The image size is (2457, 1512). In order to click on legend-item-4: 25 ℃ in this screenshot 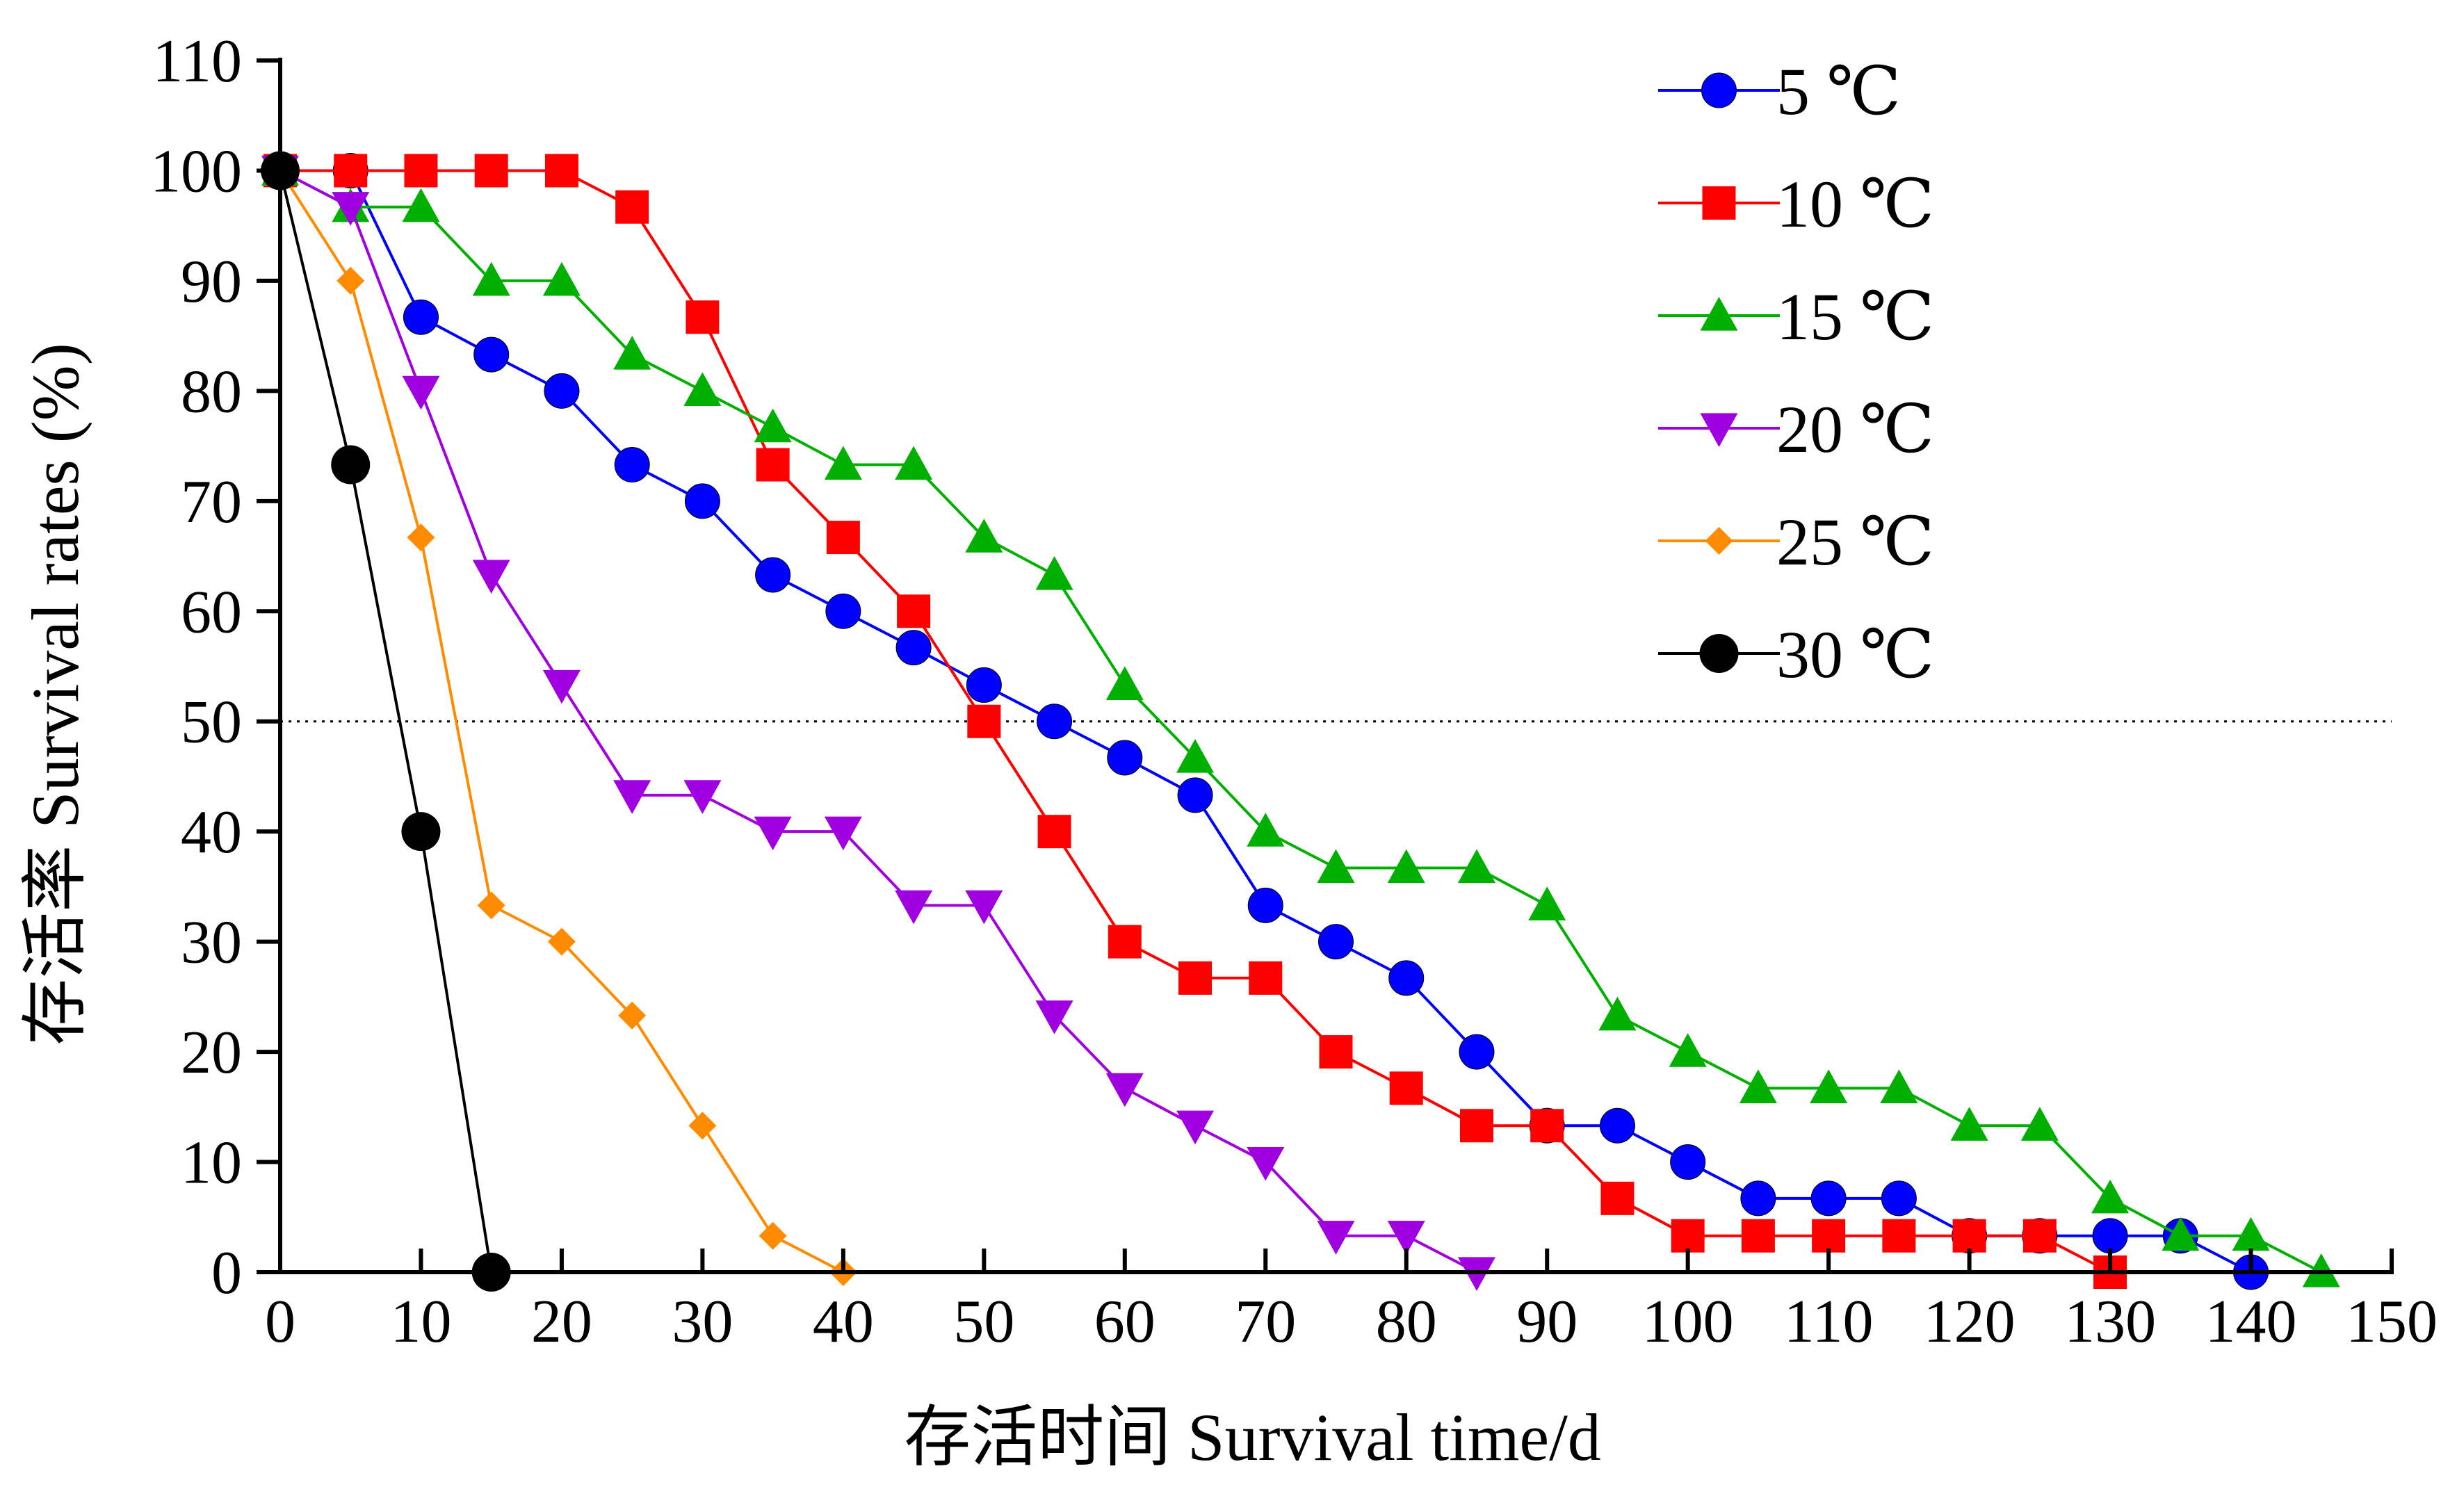, I will do `click(1796, 542)`.